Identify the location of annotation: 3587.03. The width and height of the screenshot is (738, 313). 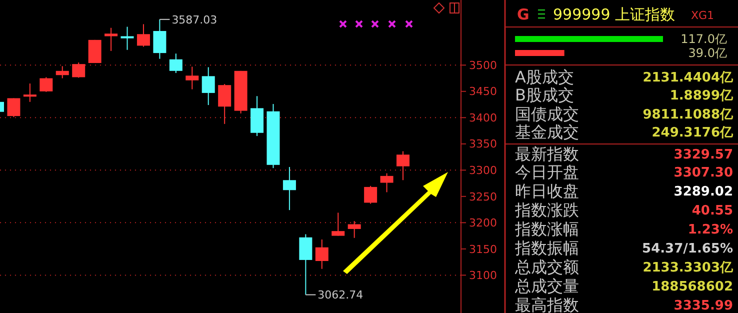
(195, 19).